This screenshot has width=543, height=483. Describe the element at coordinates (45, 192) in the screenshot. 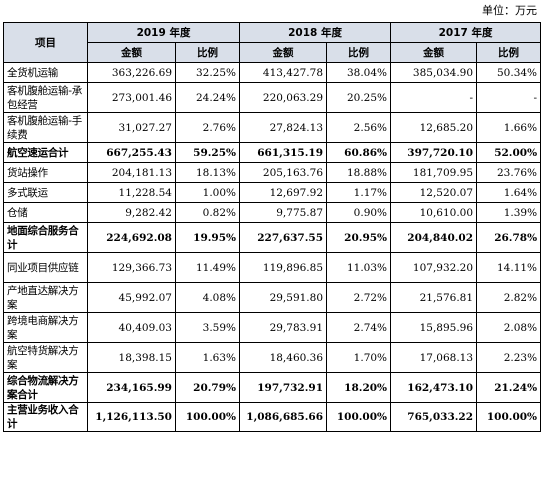

I see `row-label: 多式联运` at that location.